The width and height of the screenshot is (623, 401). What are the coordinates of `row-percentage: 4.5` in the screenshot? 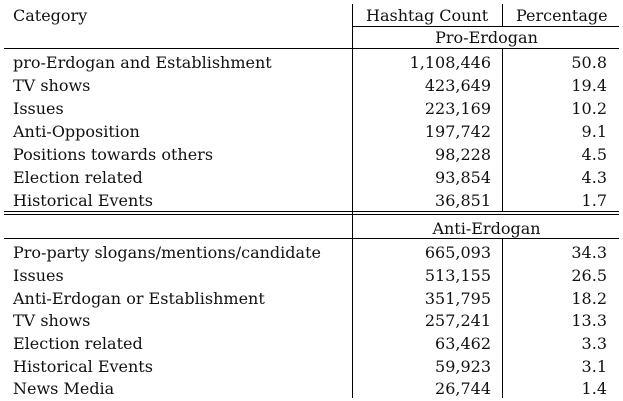 It's located at (594, 154).